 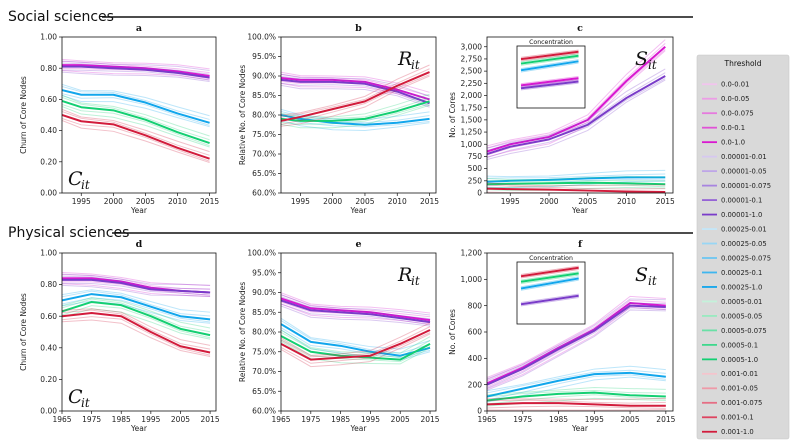 What do you see at coordinates (576, 179) in the screenshot?
I see `series-line-0.00025` at bounding box center [576, 179].